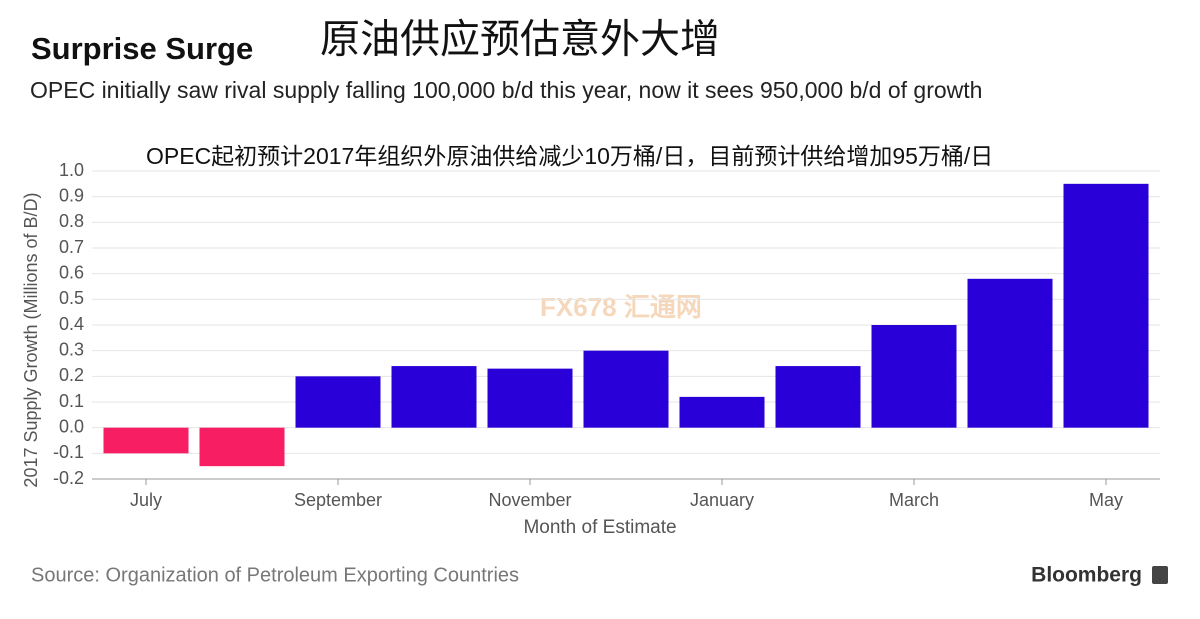 Image resolution: width=1200 pixels, height=619 pixels. What do you see at coordinates (71, 272) in the screenshot?
I see `y-tick-label: 0.6` at bounding box center [71, 272].